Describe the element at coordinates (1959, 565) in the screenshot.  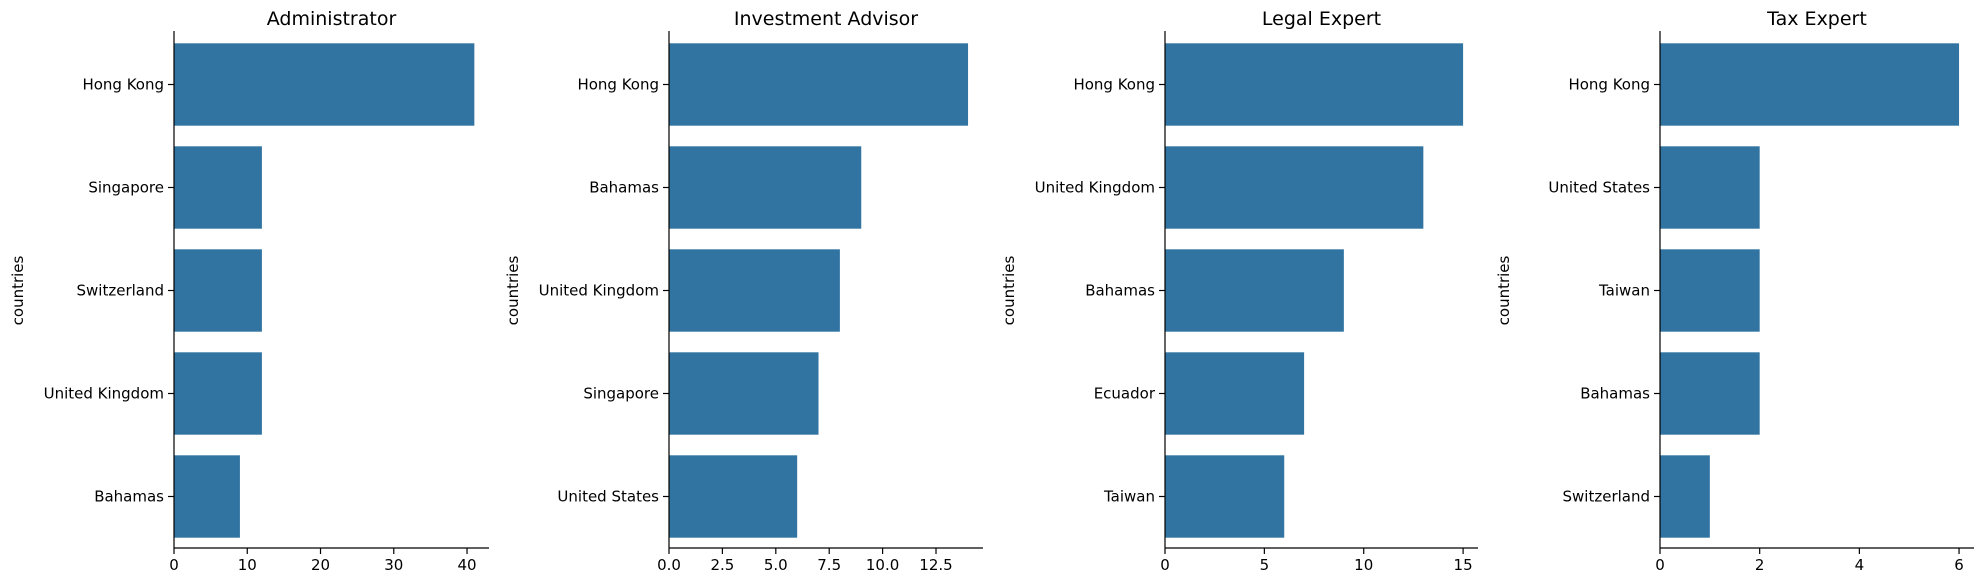
I see `x-tick-label: 6` at that location.